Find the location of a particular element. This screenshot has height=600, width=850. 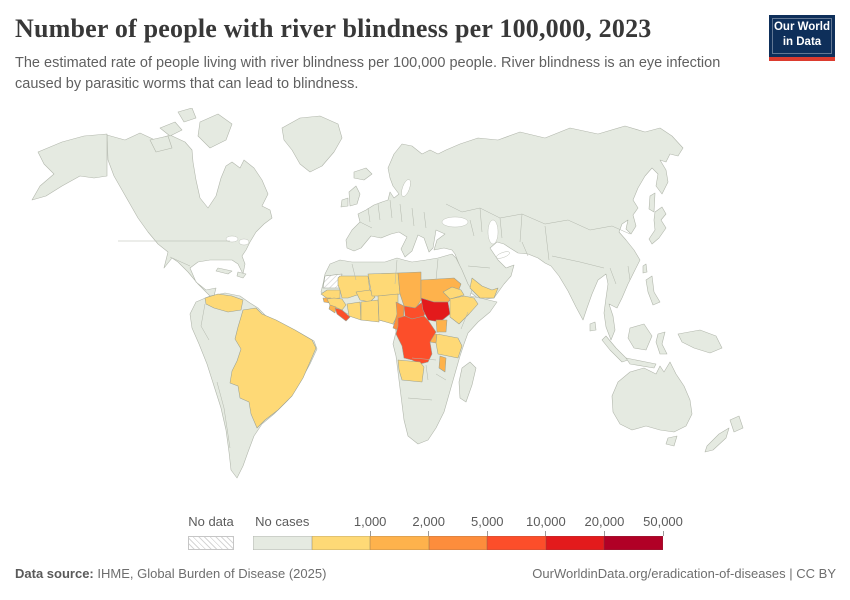

country-burkina-faso is located at coordinates (365, 296).